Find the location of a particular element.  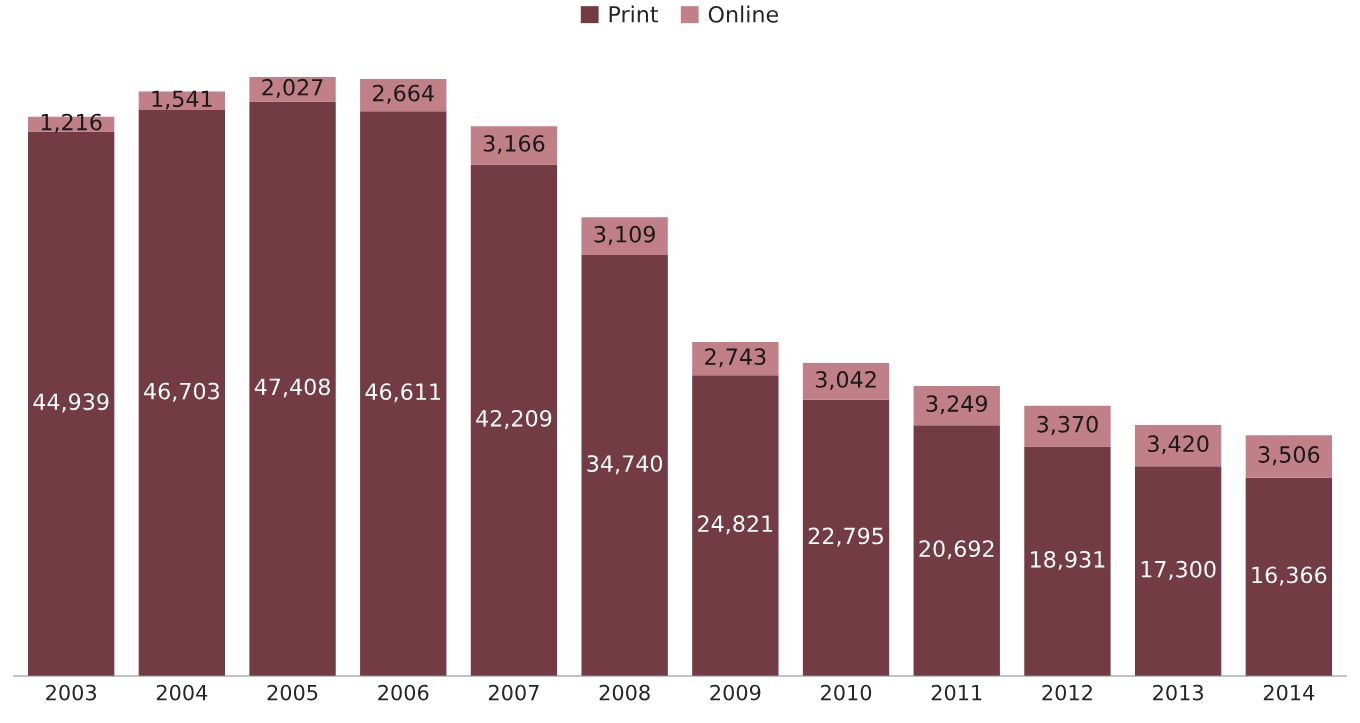

data-label: 3,249 is located at coordinates (956, 405).